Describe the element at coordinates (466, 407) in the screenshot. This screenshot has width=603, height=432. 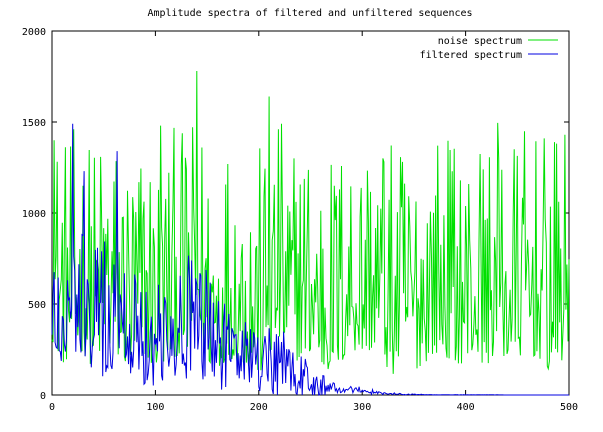
I see `x-tick-label: 400` at that location.